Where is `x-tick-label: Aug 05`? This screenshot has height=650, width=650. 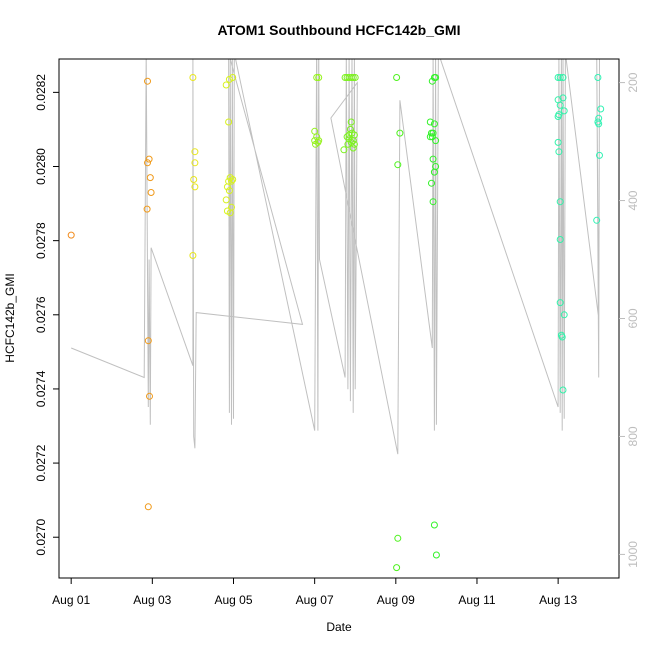 x-tick-label: Aug 05 is located at coordinates (233, 600).